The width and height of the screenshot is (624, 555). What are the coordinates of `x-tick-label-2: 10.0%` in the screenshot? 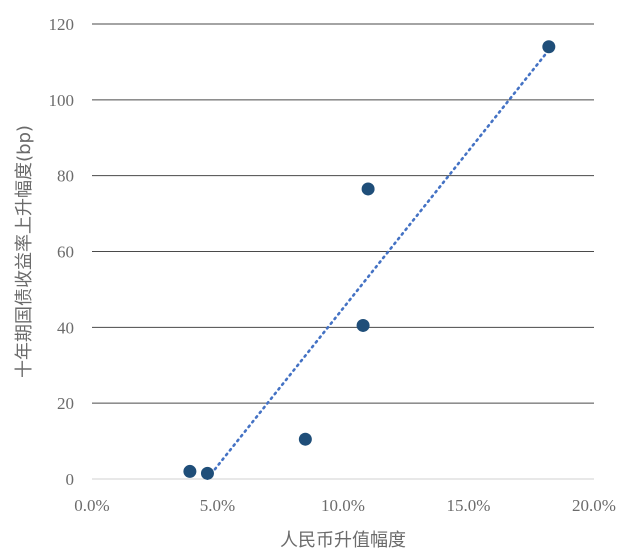 It's located at (343, 505).